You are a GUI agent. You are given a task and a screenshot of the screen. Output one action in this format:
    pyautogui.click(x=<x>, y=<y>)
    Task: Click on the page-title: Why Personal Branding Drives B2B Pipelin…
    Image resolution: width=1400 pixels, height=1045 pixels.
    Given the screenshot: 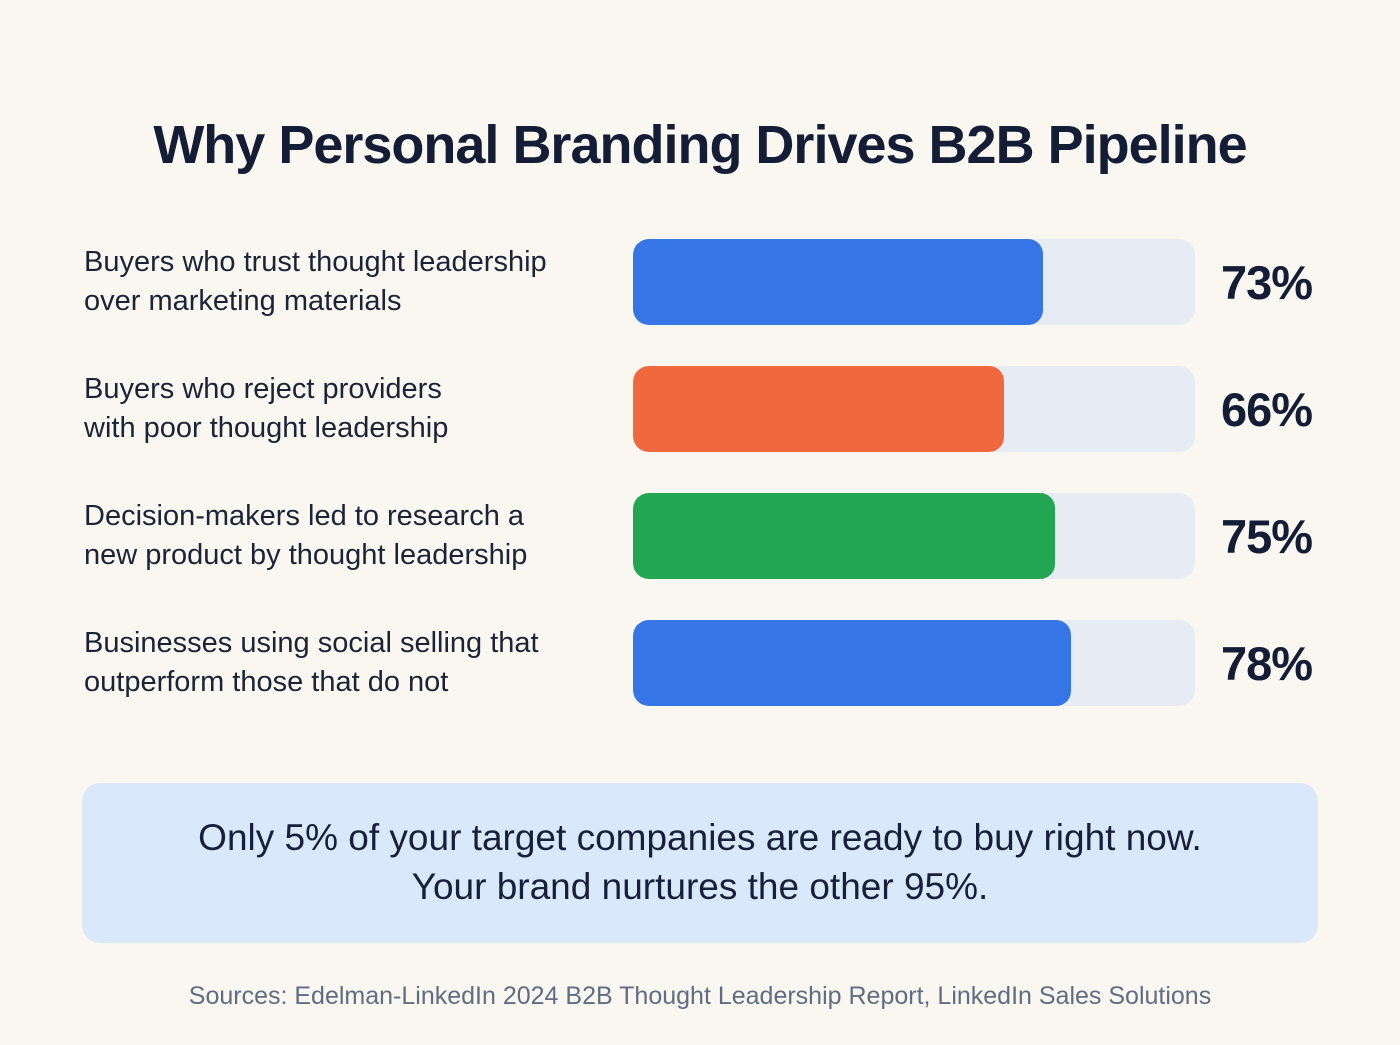 What is the action you would take?
    pyautogui.click(x=700, y=145)
    